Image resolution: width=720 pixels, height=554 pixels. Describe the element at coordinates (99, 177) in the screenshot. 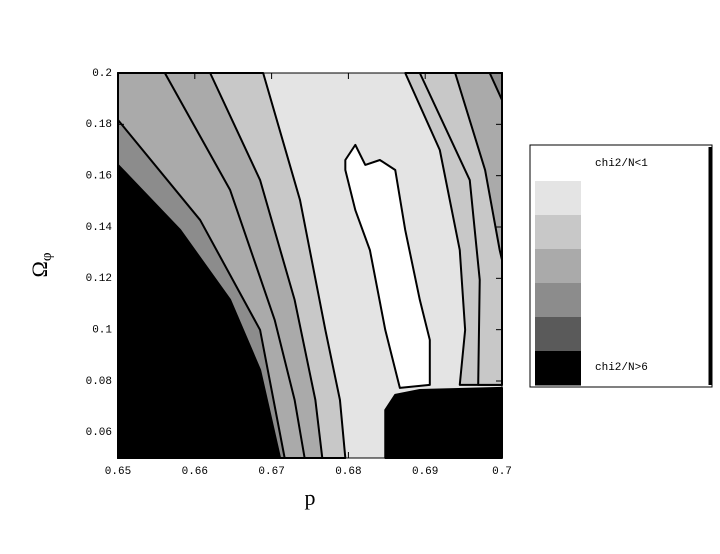

I see `y-tick-label: 0.16` at that location.